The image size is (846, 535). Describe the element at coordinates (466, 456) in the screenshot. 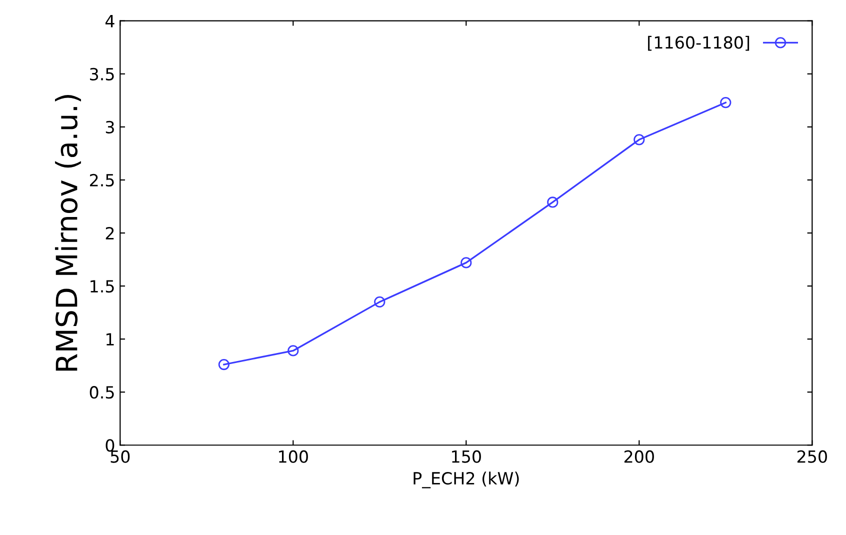

I see `x-tick-label: 150` at that location.